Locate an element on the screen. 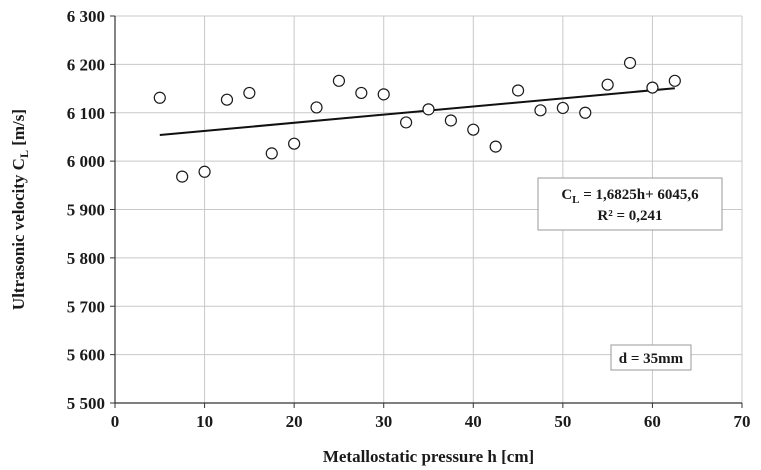 Image resolution: width=761 pixels, height=470 pixels. x-tick-label: 20 is located at coordinates (294, 421).